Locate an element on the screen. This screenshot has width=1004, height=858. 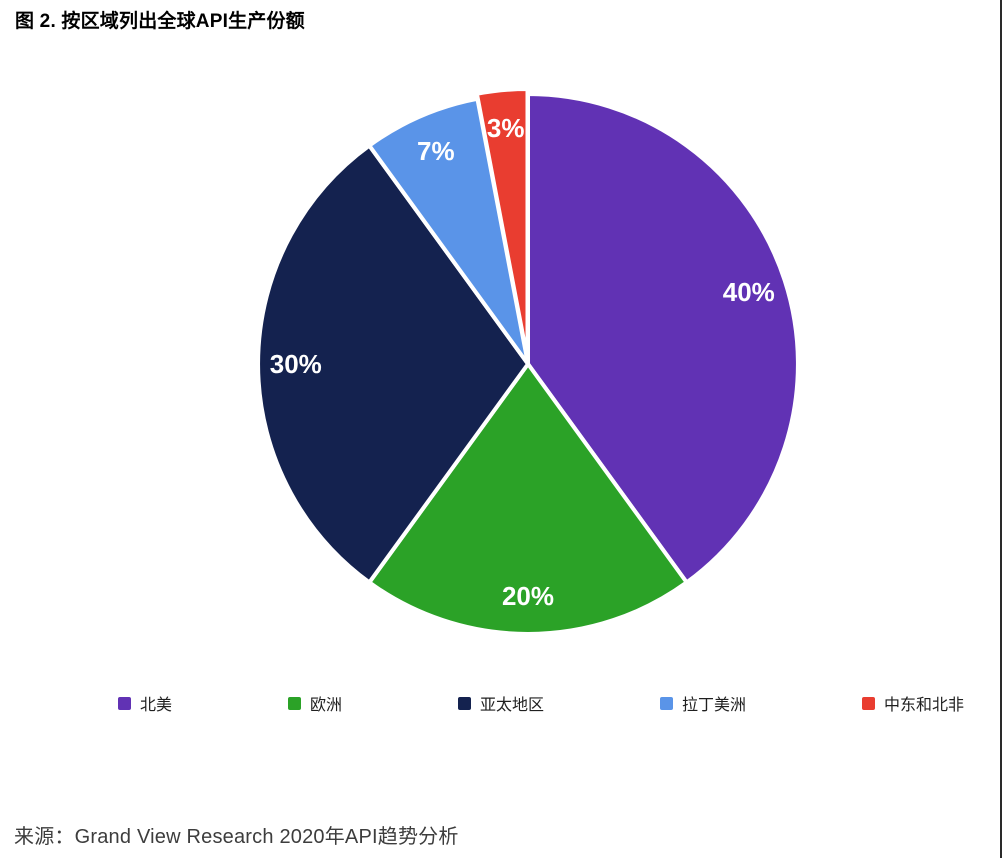
pie-slice-label-mena: 3% is located at coordinates (506, 128).